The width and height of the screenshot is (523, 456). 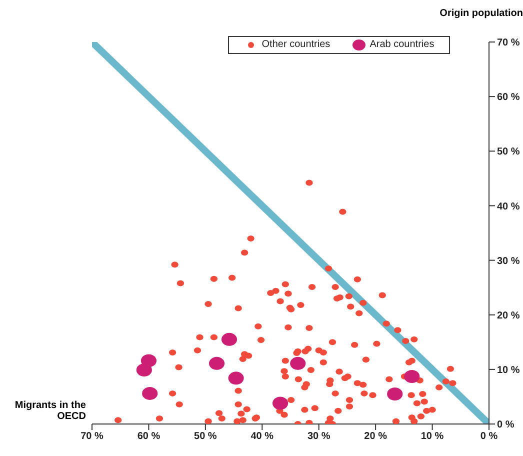 I want to click on y-tick-label: 50 %, so click(x=508, y=152).